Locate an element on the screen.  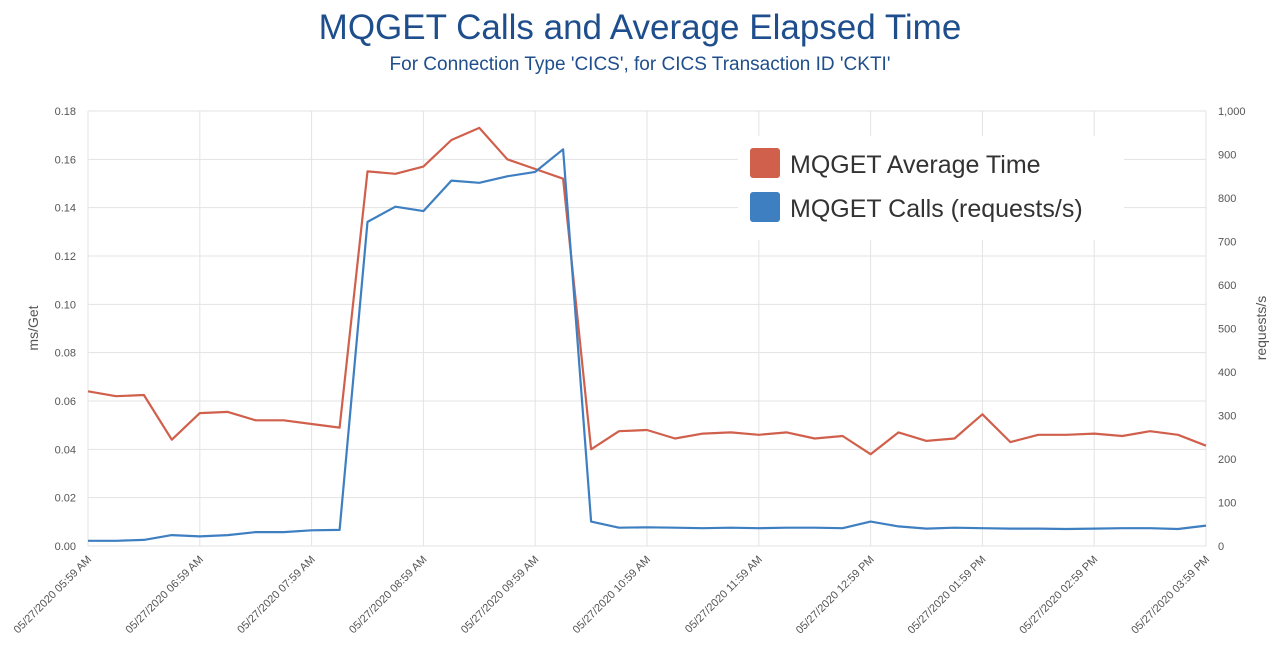
left-tick-label: 0.08 is located at coordinates (65, 354).